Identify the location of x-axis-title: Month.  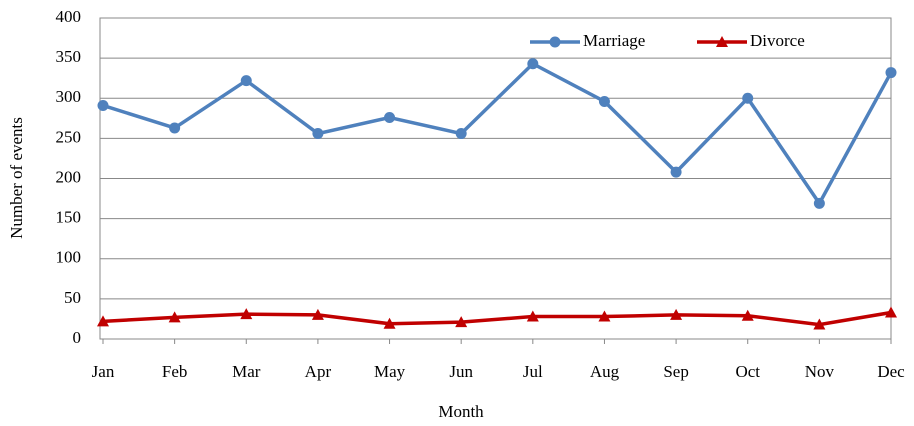
(461, 411).